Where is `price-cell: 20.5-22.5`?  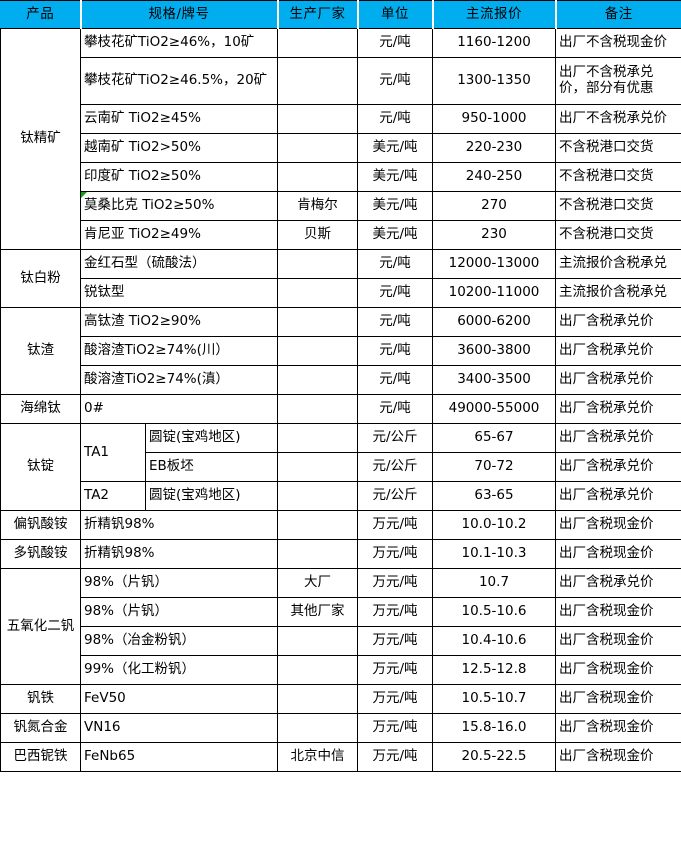 price-cell: 20.5-22.5 is located at coordinates (494, 757).